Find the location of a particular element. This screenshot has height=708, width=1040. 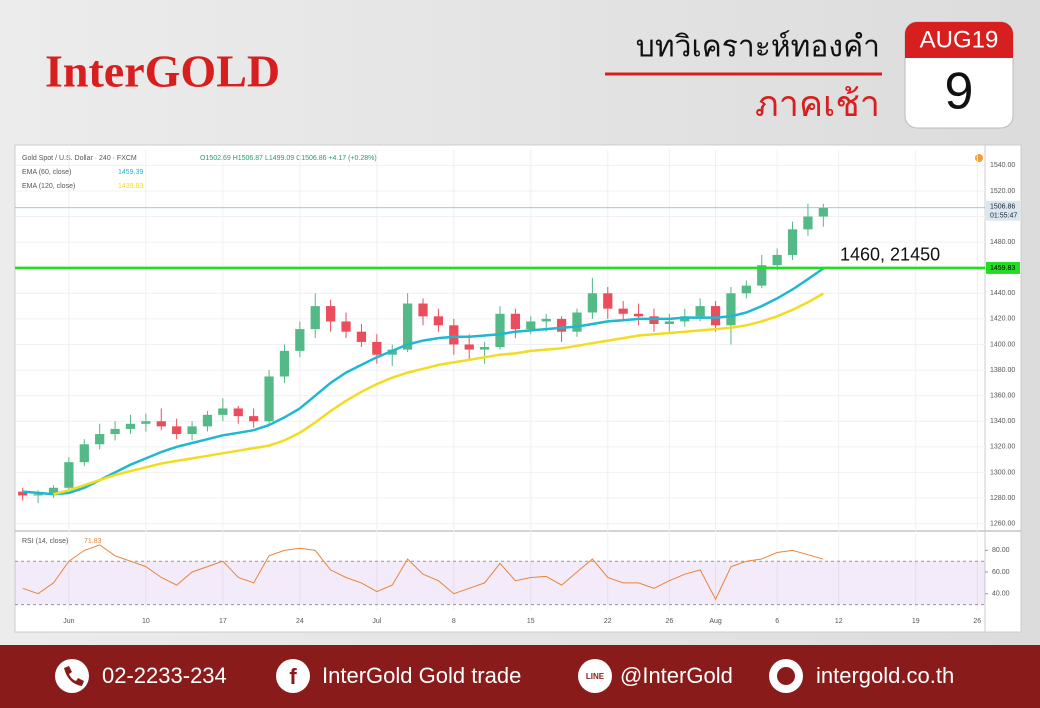

x-tick-label: 19 is located at coordinates (916, 621).